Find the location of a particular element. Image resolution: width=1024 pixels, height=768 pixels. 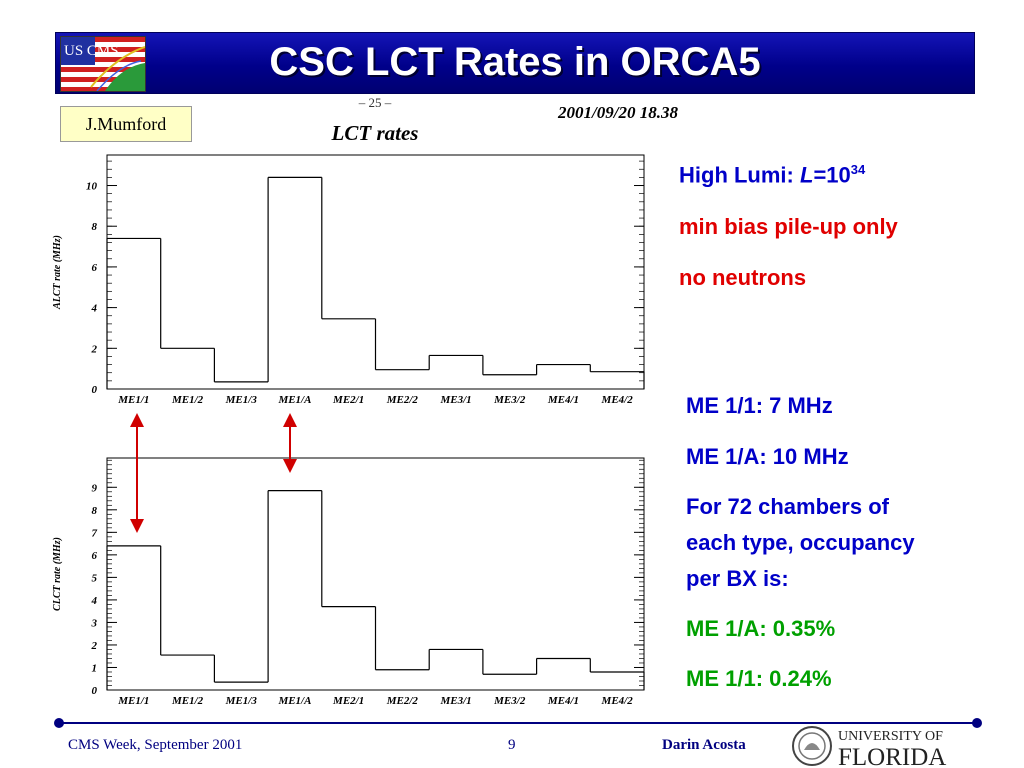

y-axis-label: ALCT rate (MHz) is located at coordinates (57, 272).